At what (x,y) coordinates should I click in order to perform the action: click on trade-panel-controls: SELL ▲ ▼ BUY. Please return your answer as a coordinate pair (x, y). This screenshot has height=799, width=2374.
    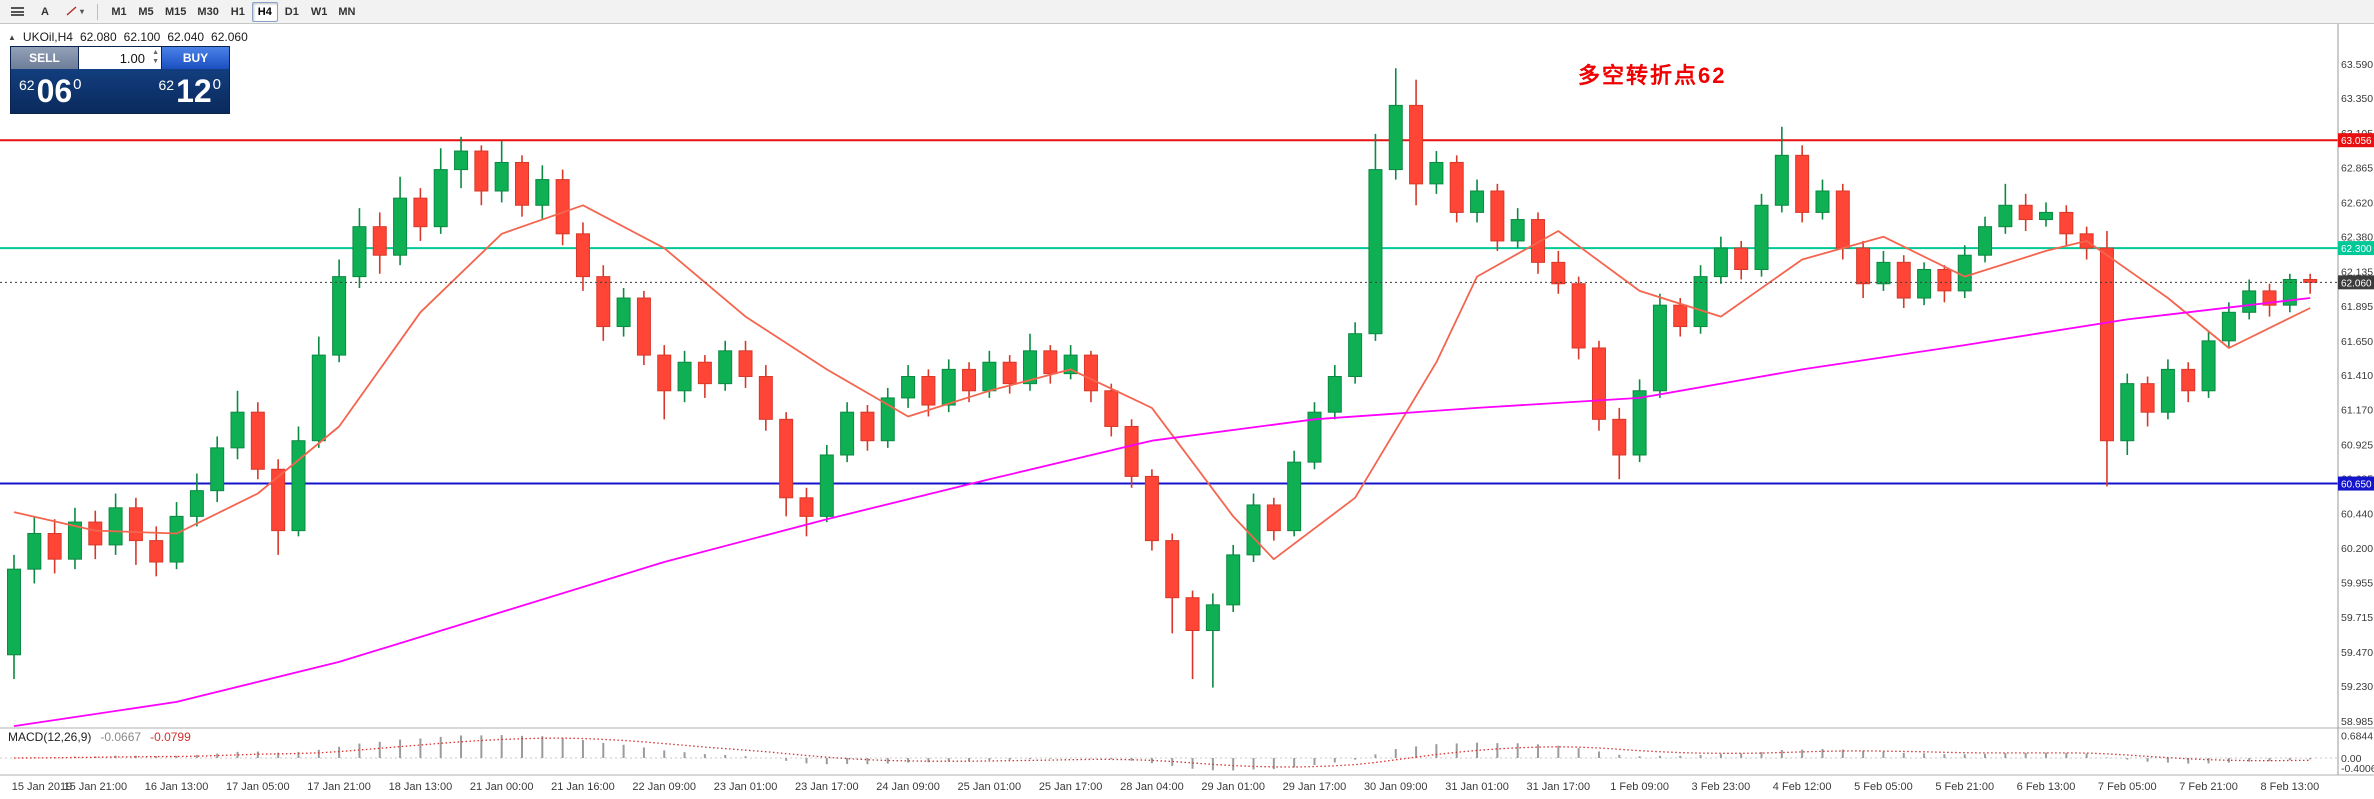
    Looking at the image, I should click on (120, 58).